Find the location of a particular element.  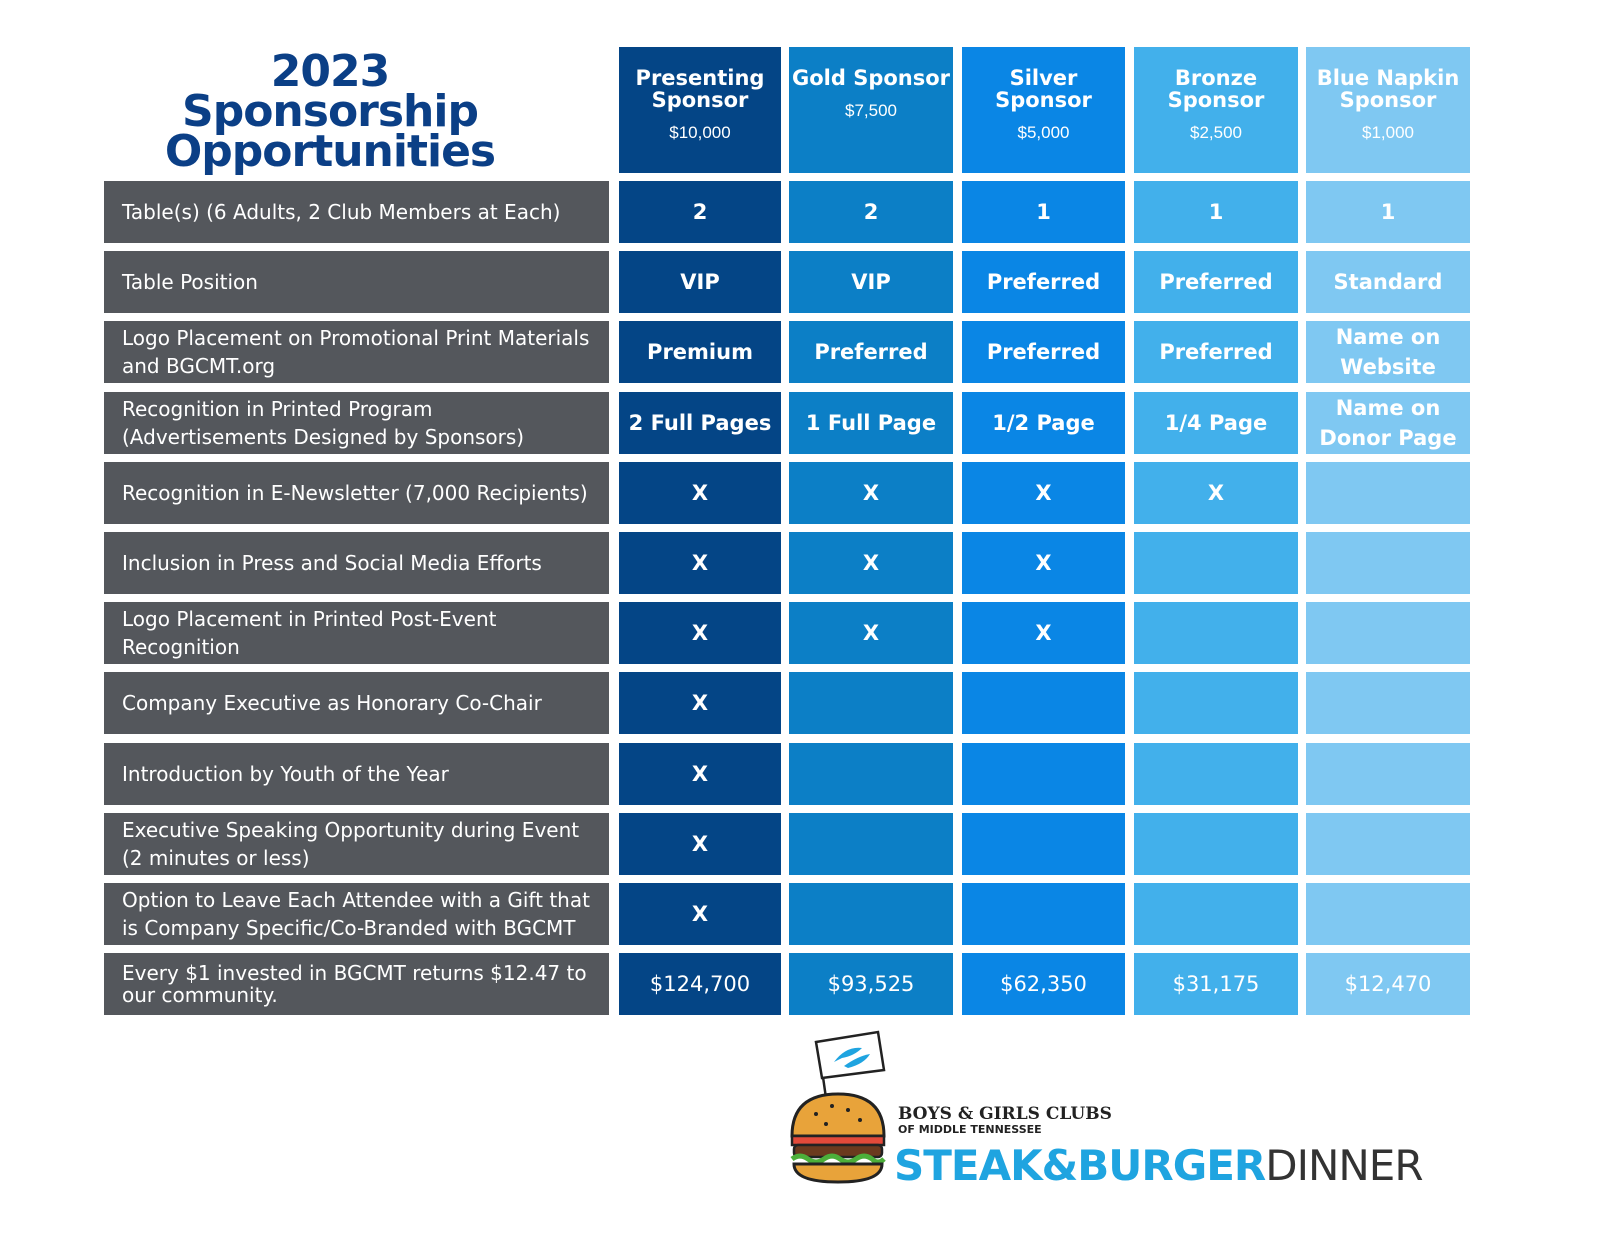

tier-name: Gold Sponsor is located at coordinates (871, 78).